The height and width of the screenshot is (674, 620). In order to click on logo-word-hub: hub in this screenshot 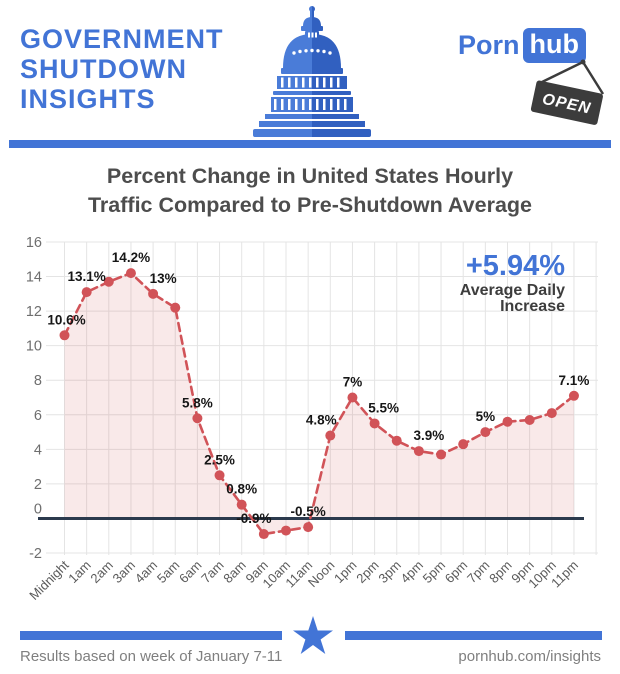, I will do `click(554, 45)`.